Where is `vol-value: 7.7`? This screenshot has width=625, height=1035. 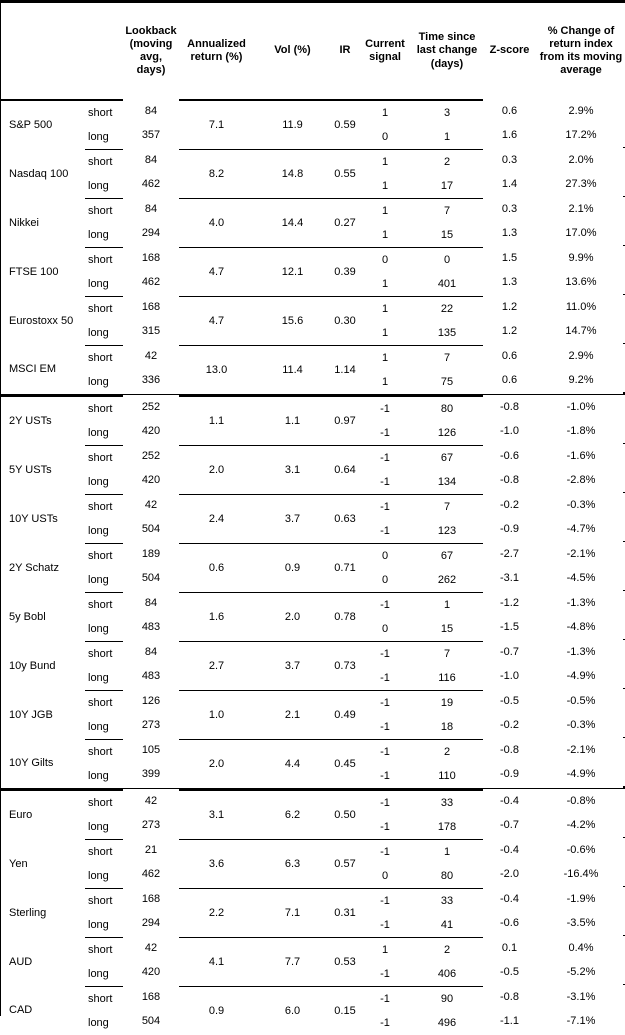 vol-value: 7.7 is located at coordinates (292, 962).